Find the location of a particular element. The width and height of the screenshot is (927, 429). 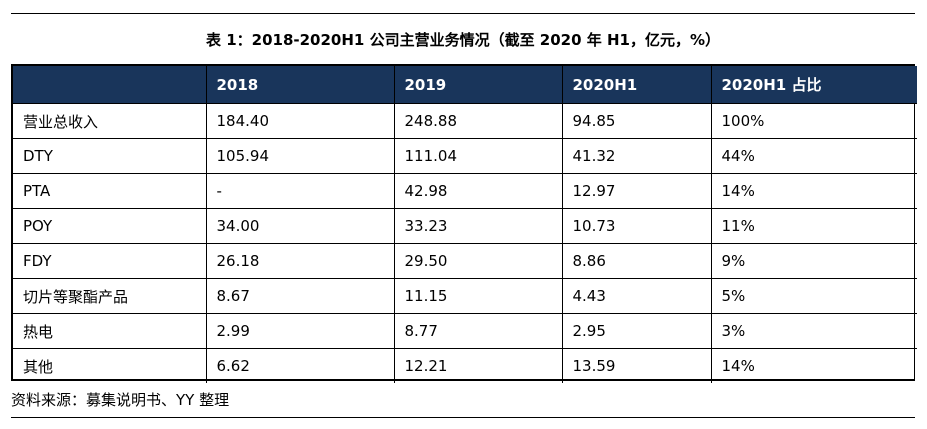

table-row: DTY 105.94 111.04 41.32 44% is located at coordinates (465, 156).